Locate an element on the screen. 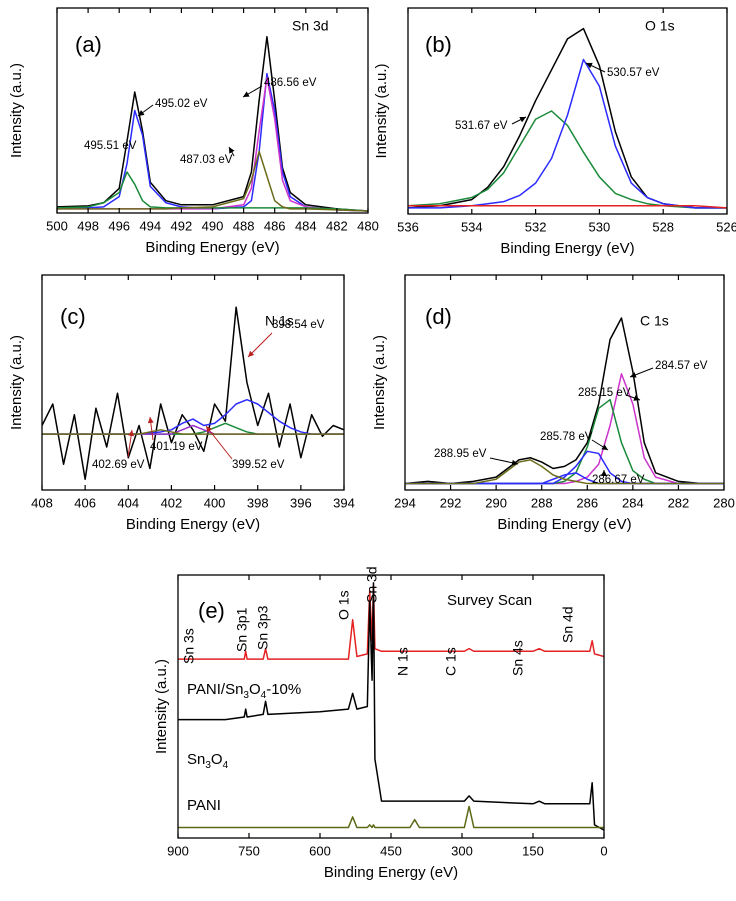 This screenshot has width=736, height=901. series-label: Sn3O4 is located at coordinates (208, 761).